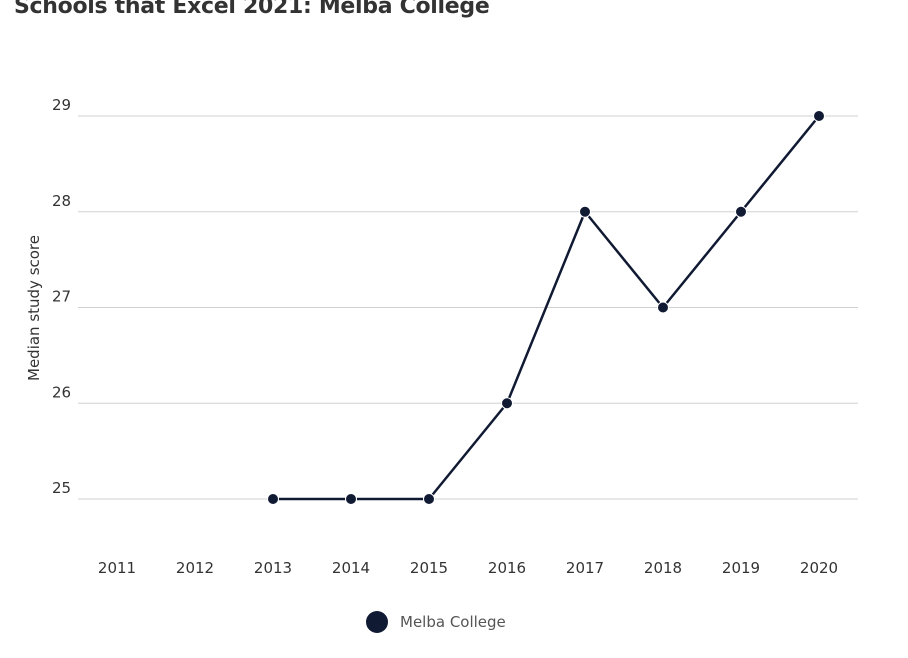 This screenshot has width=908, height=658. What do you see at coordinates (252, 9) in the screenshot?
I see `chart-title: Schools that Excel 2021: Melba College` at bounding box center [252, 9].